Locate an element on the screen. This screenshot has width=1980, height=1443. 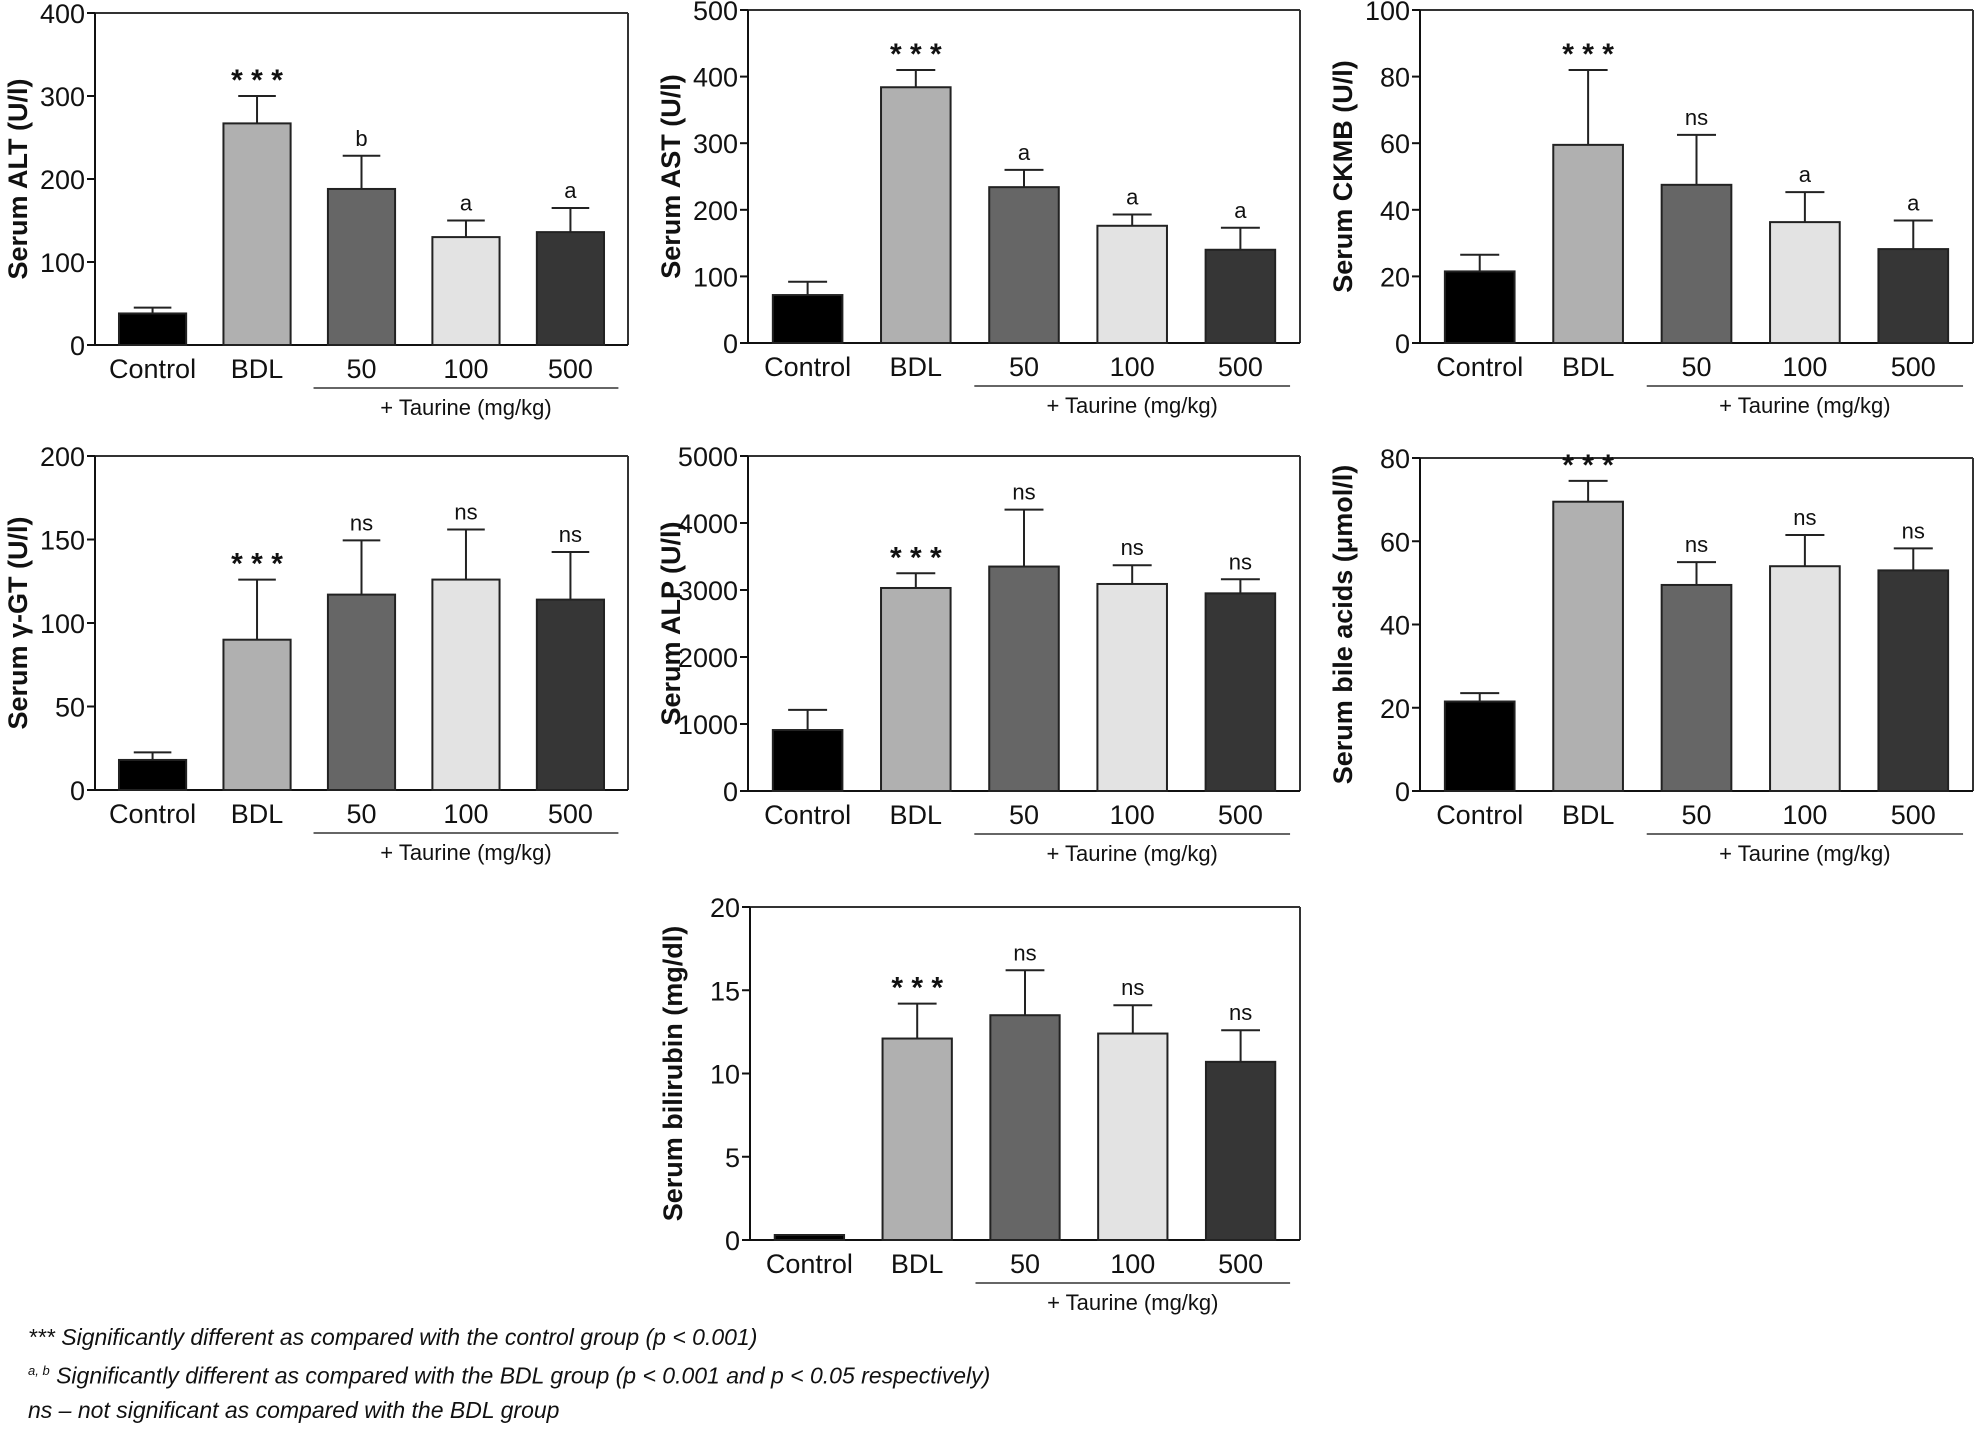
y-tick-label: 1000 is located at coordinates (708, 725).